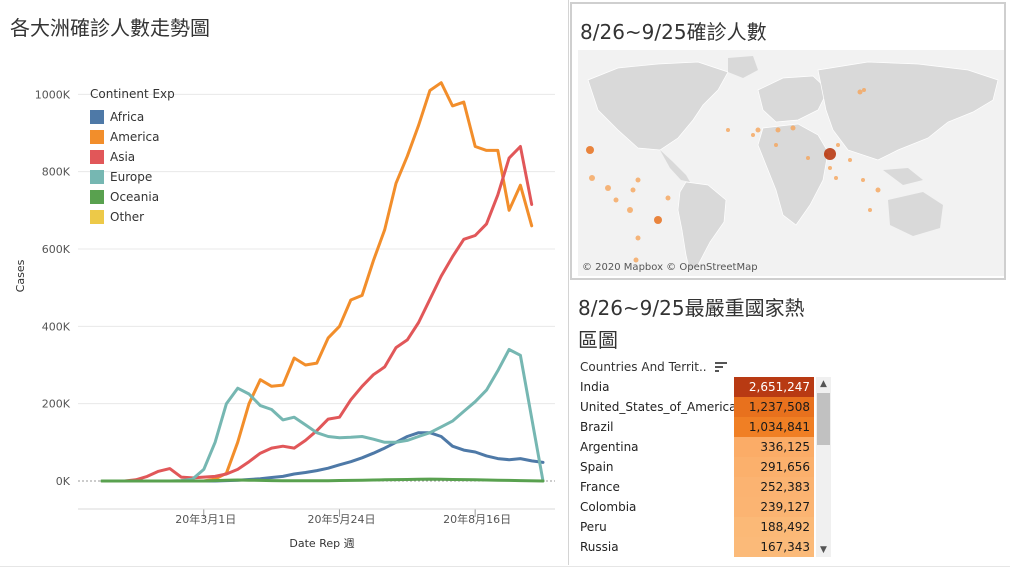 Image resolution: width=1010 pixels, height=572 pixels. What do you see at coordinates (774, 547) in the screenshot?
I see `case-value-cell: 167,343` at bounding box center [774, 547].